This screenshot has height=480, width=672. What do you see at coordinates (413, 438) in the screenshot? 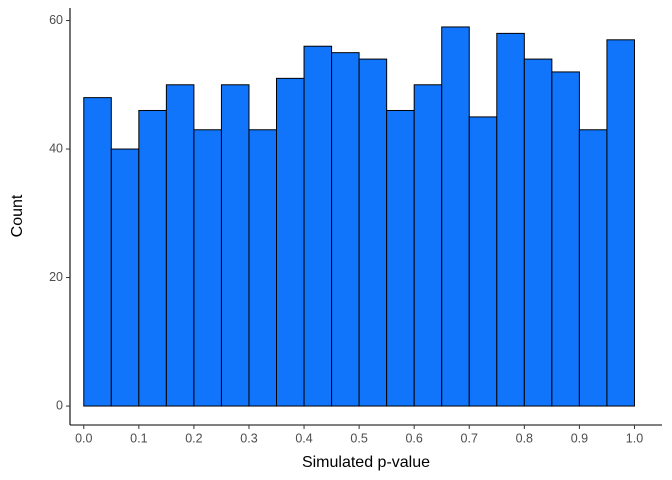
I see `x-tick-label: 0.6` at bounding box center [413, 438].